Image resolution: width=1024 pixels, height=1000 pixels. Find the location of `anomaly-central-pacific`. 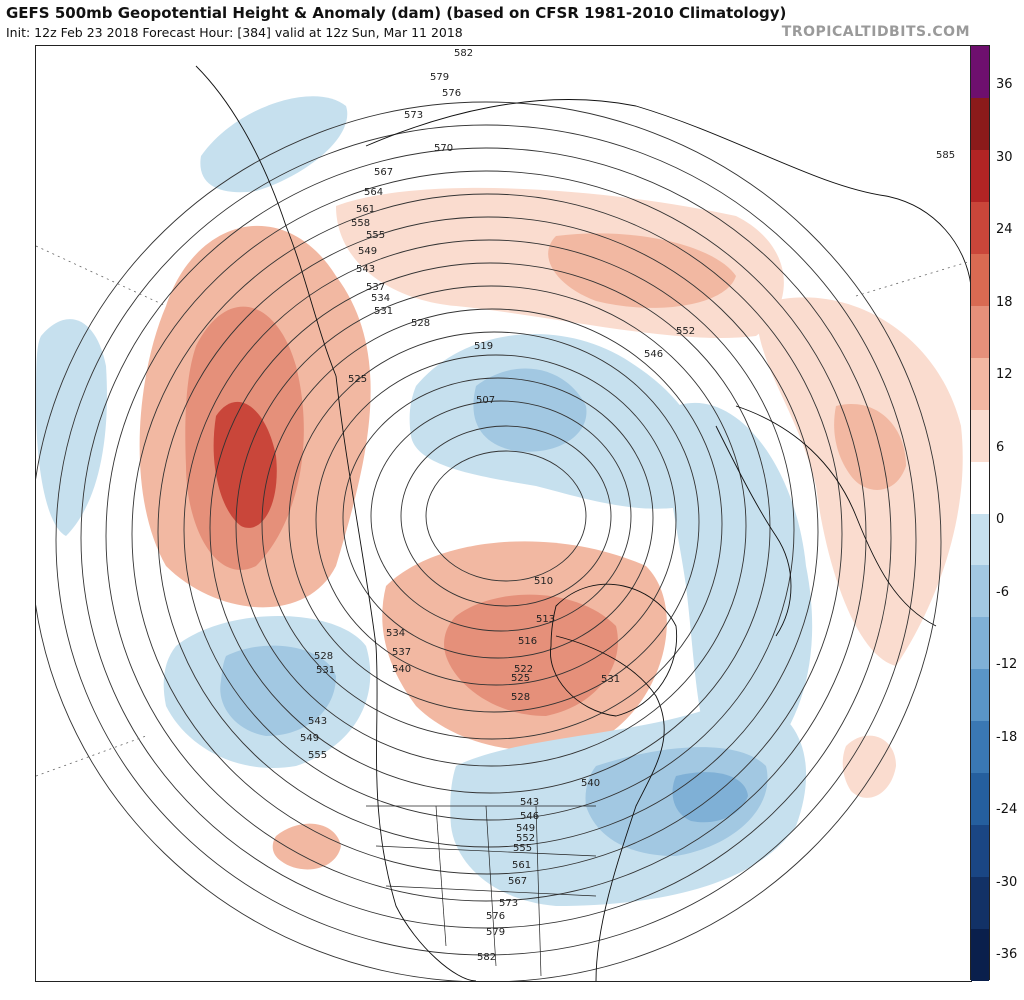

anomaly-central-pacific is located at coordinates (71, 427).